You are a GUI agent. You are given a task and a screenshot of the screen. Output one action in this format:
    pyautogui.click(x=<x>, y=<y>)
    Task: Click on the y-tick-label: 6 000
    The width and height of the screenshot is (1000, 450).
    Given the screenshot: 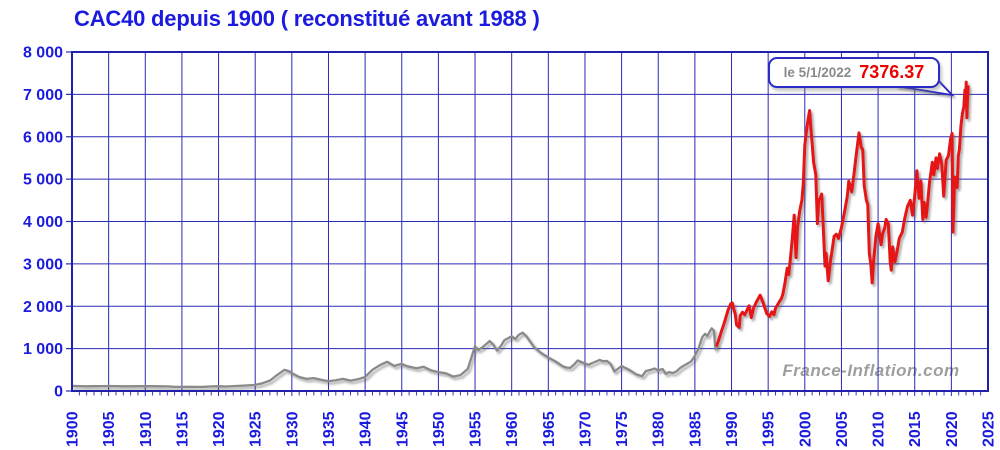 What is the action you would take?
    pyautogui.click(x=43, y=137)
    